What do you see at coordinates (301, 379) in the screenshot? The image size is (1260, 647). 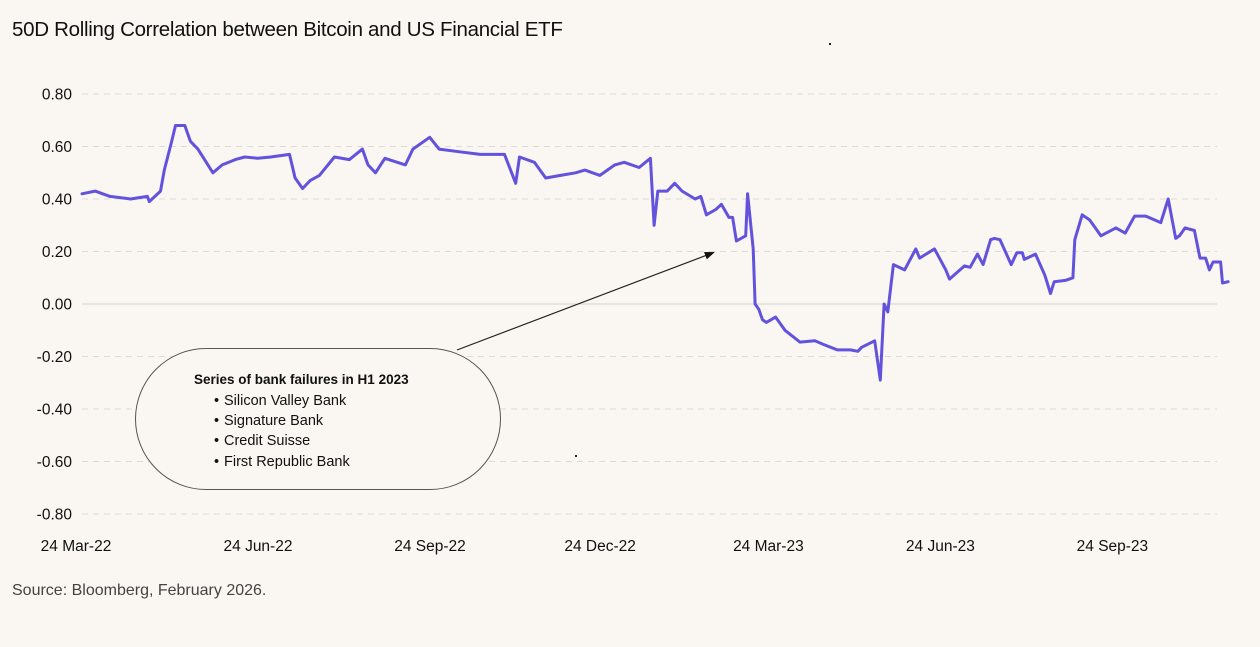 I see `callout-title: Series of bank failures in H1 2023` at bounding box center [301, 379].